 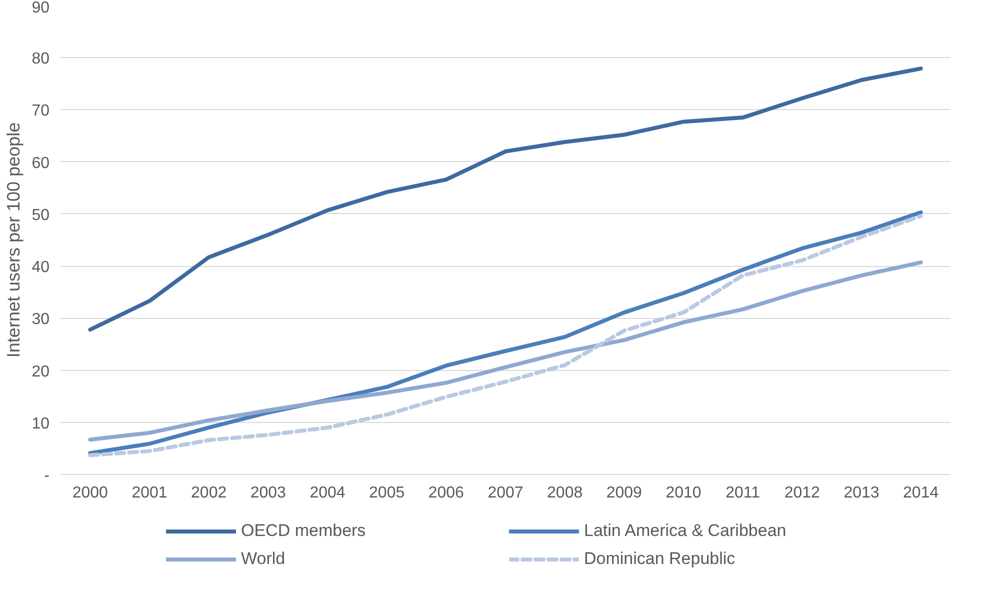 What do you see at coordinates (506, 493) in the screenshot?
I see `x-tick-label: 2007` at bounding box center [506, 493].